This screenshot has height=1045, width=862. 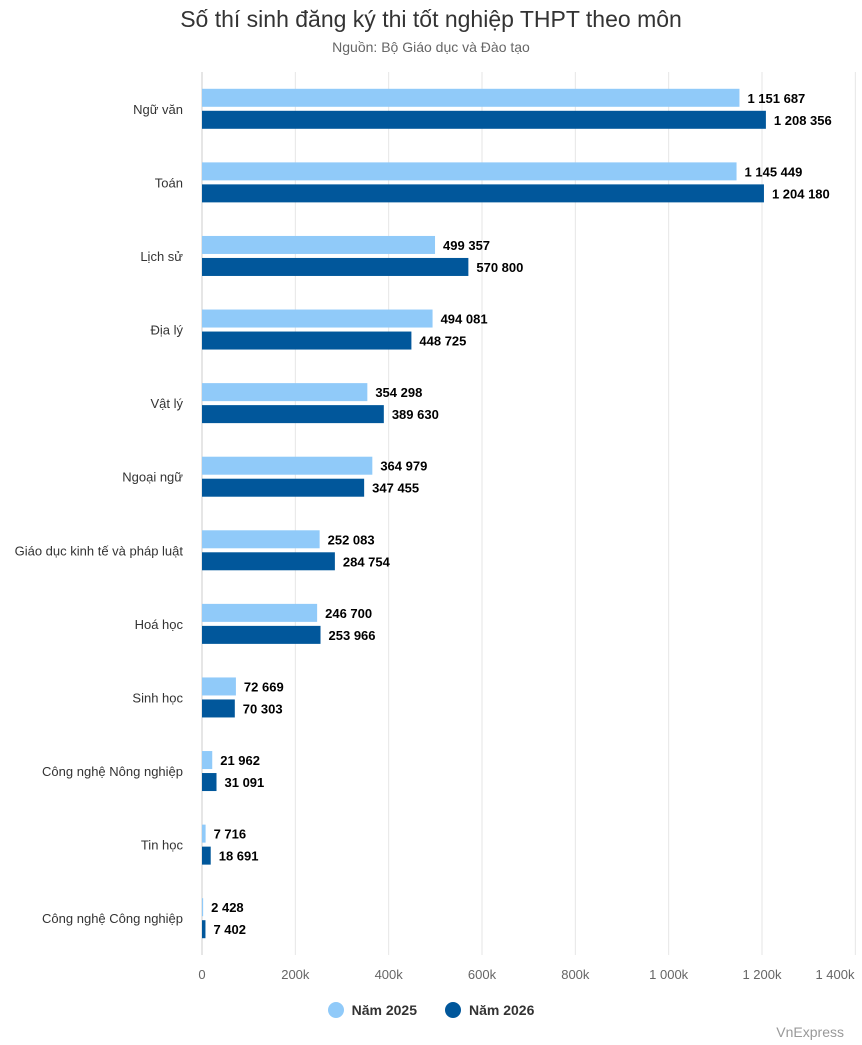 I want to click on legend-label-2026: Năm 2026, so click(x=502, y=1010).